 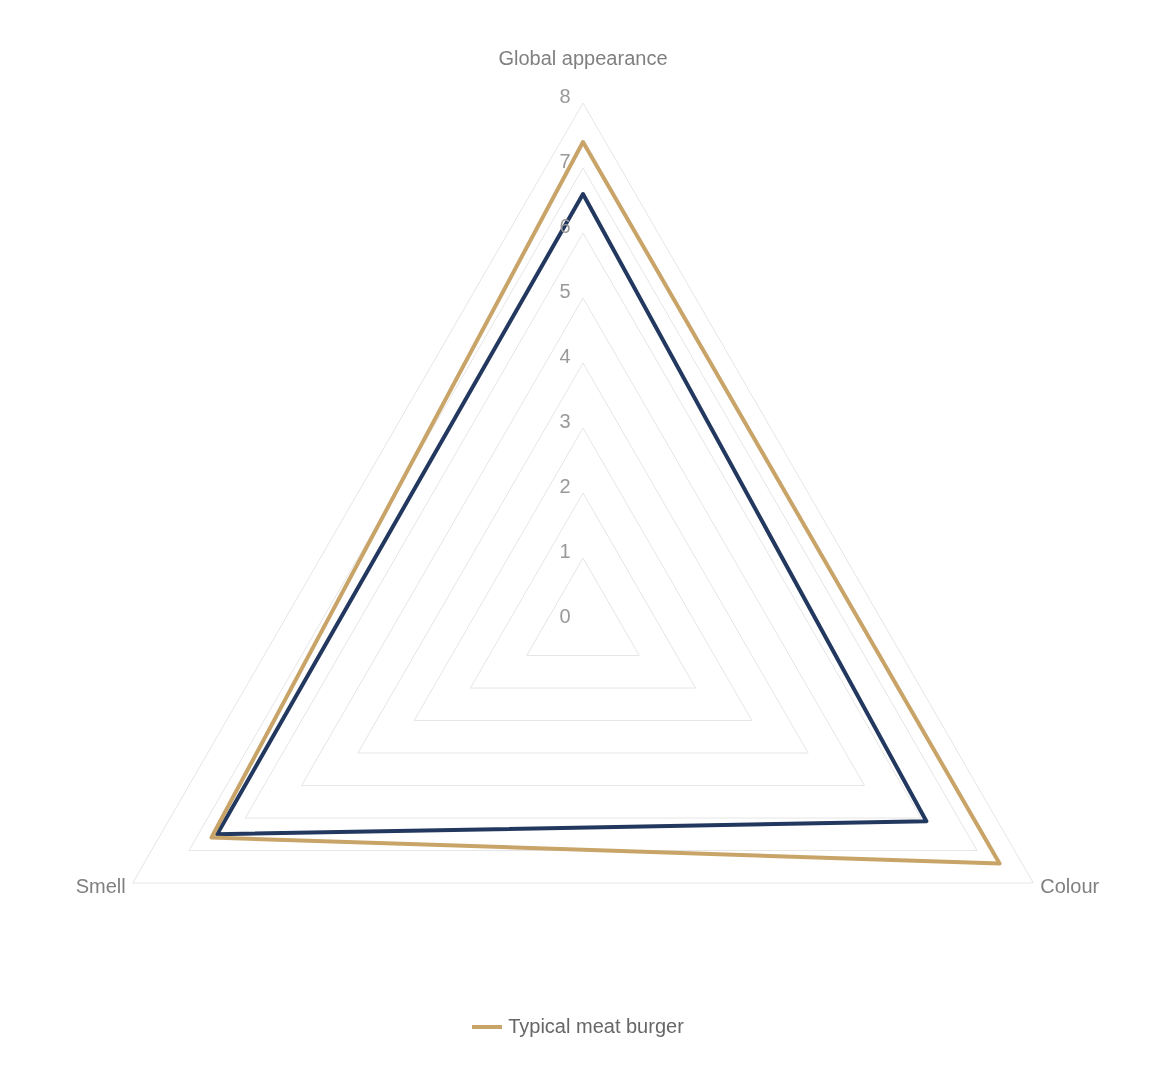 What do you see at coordinates (565, 161) in the screenshot?
I see `y-tick-label: 7` at bounding box center [565, 161].